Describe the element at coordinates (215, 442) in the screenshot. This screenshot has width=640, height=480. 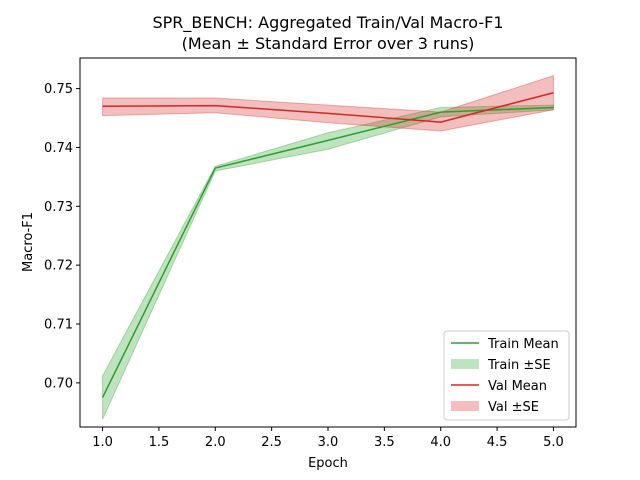
I see `x-tick-label: 2.0` at that location.